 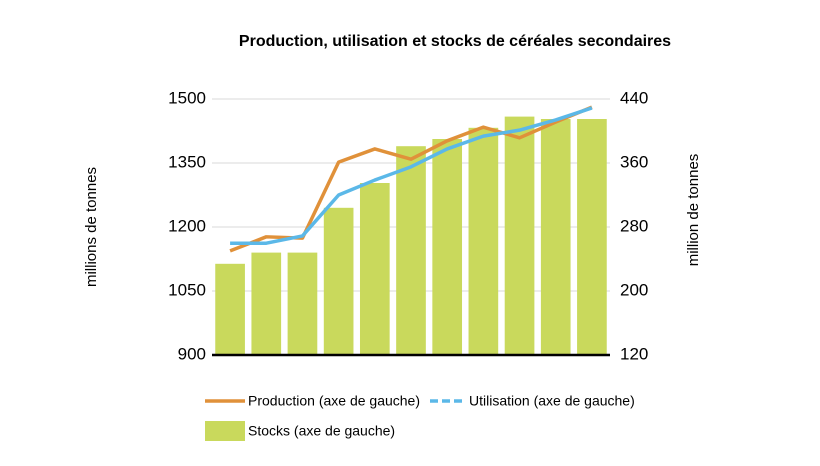 What do you see at coordinates (192, 353) in the screenshot?
I see `y-tick-label: 900` at bounding box center [192, 353].